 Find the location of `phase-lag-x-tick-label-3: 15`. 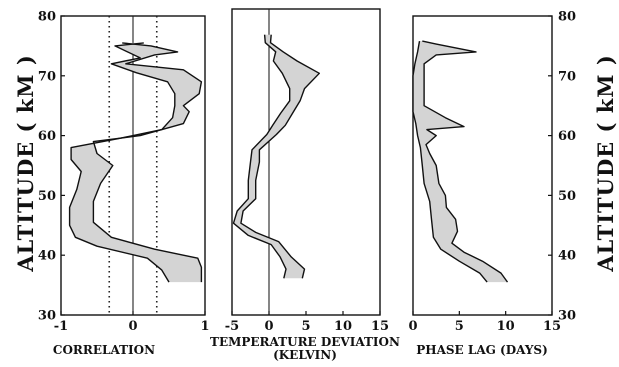

phase-lag-x-tick-label-3: 15 is located at coordinates (552, 326).